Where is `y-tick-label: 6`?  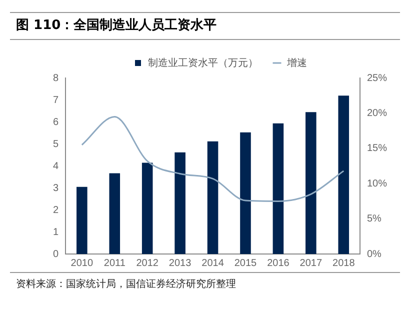
y-tick-label: 6 is located at coordinates (56, 122).